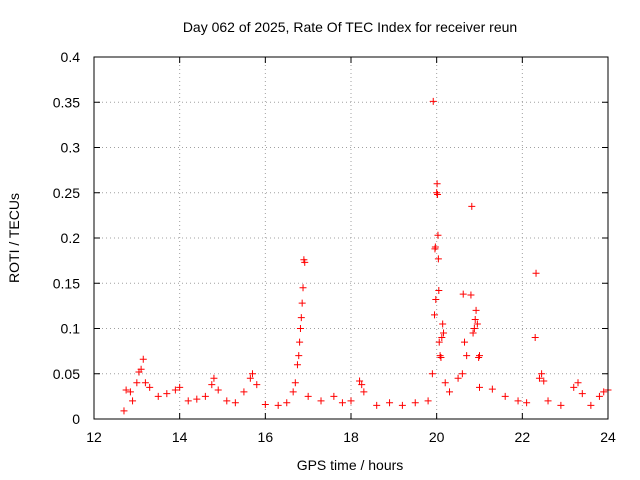 This screenshot has width=640, height=480. What do you see at coordinates (14, 238) in the screenshot?
I see `y-axis-label: ROTI / TECUs` at bounding box center [14, 238].